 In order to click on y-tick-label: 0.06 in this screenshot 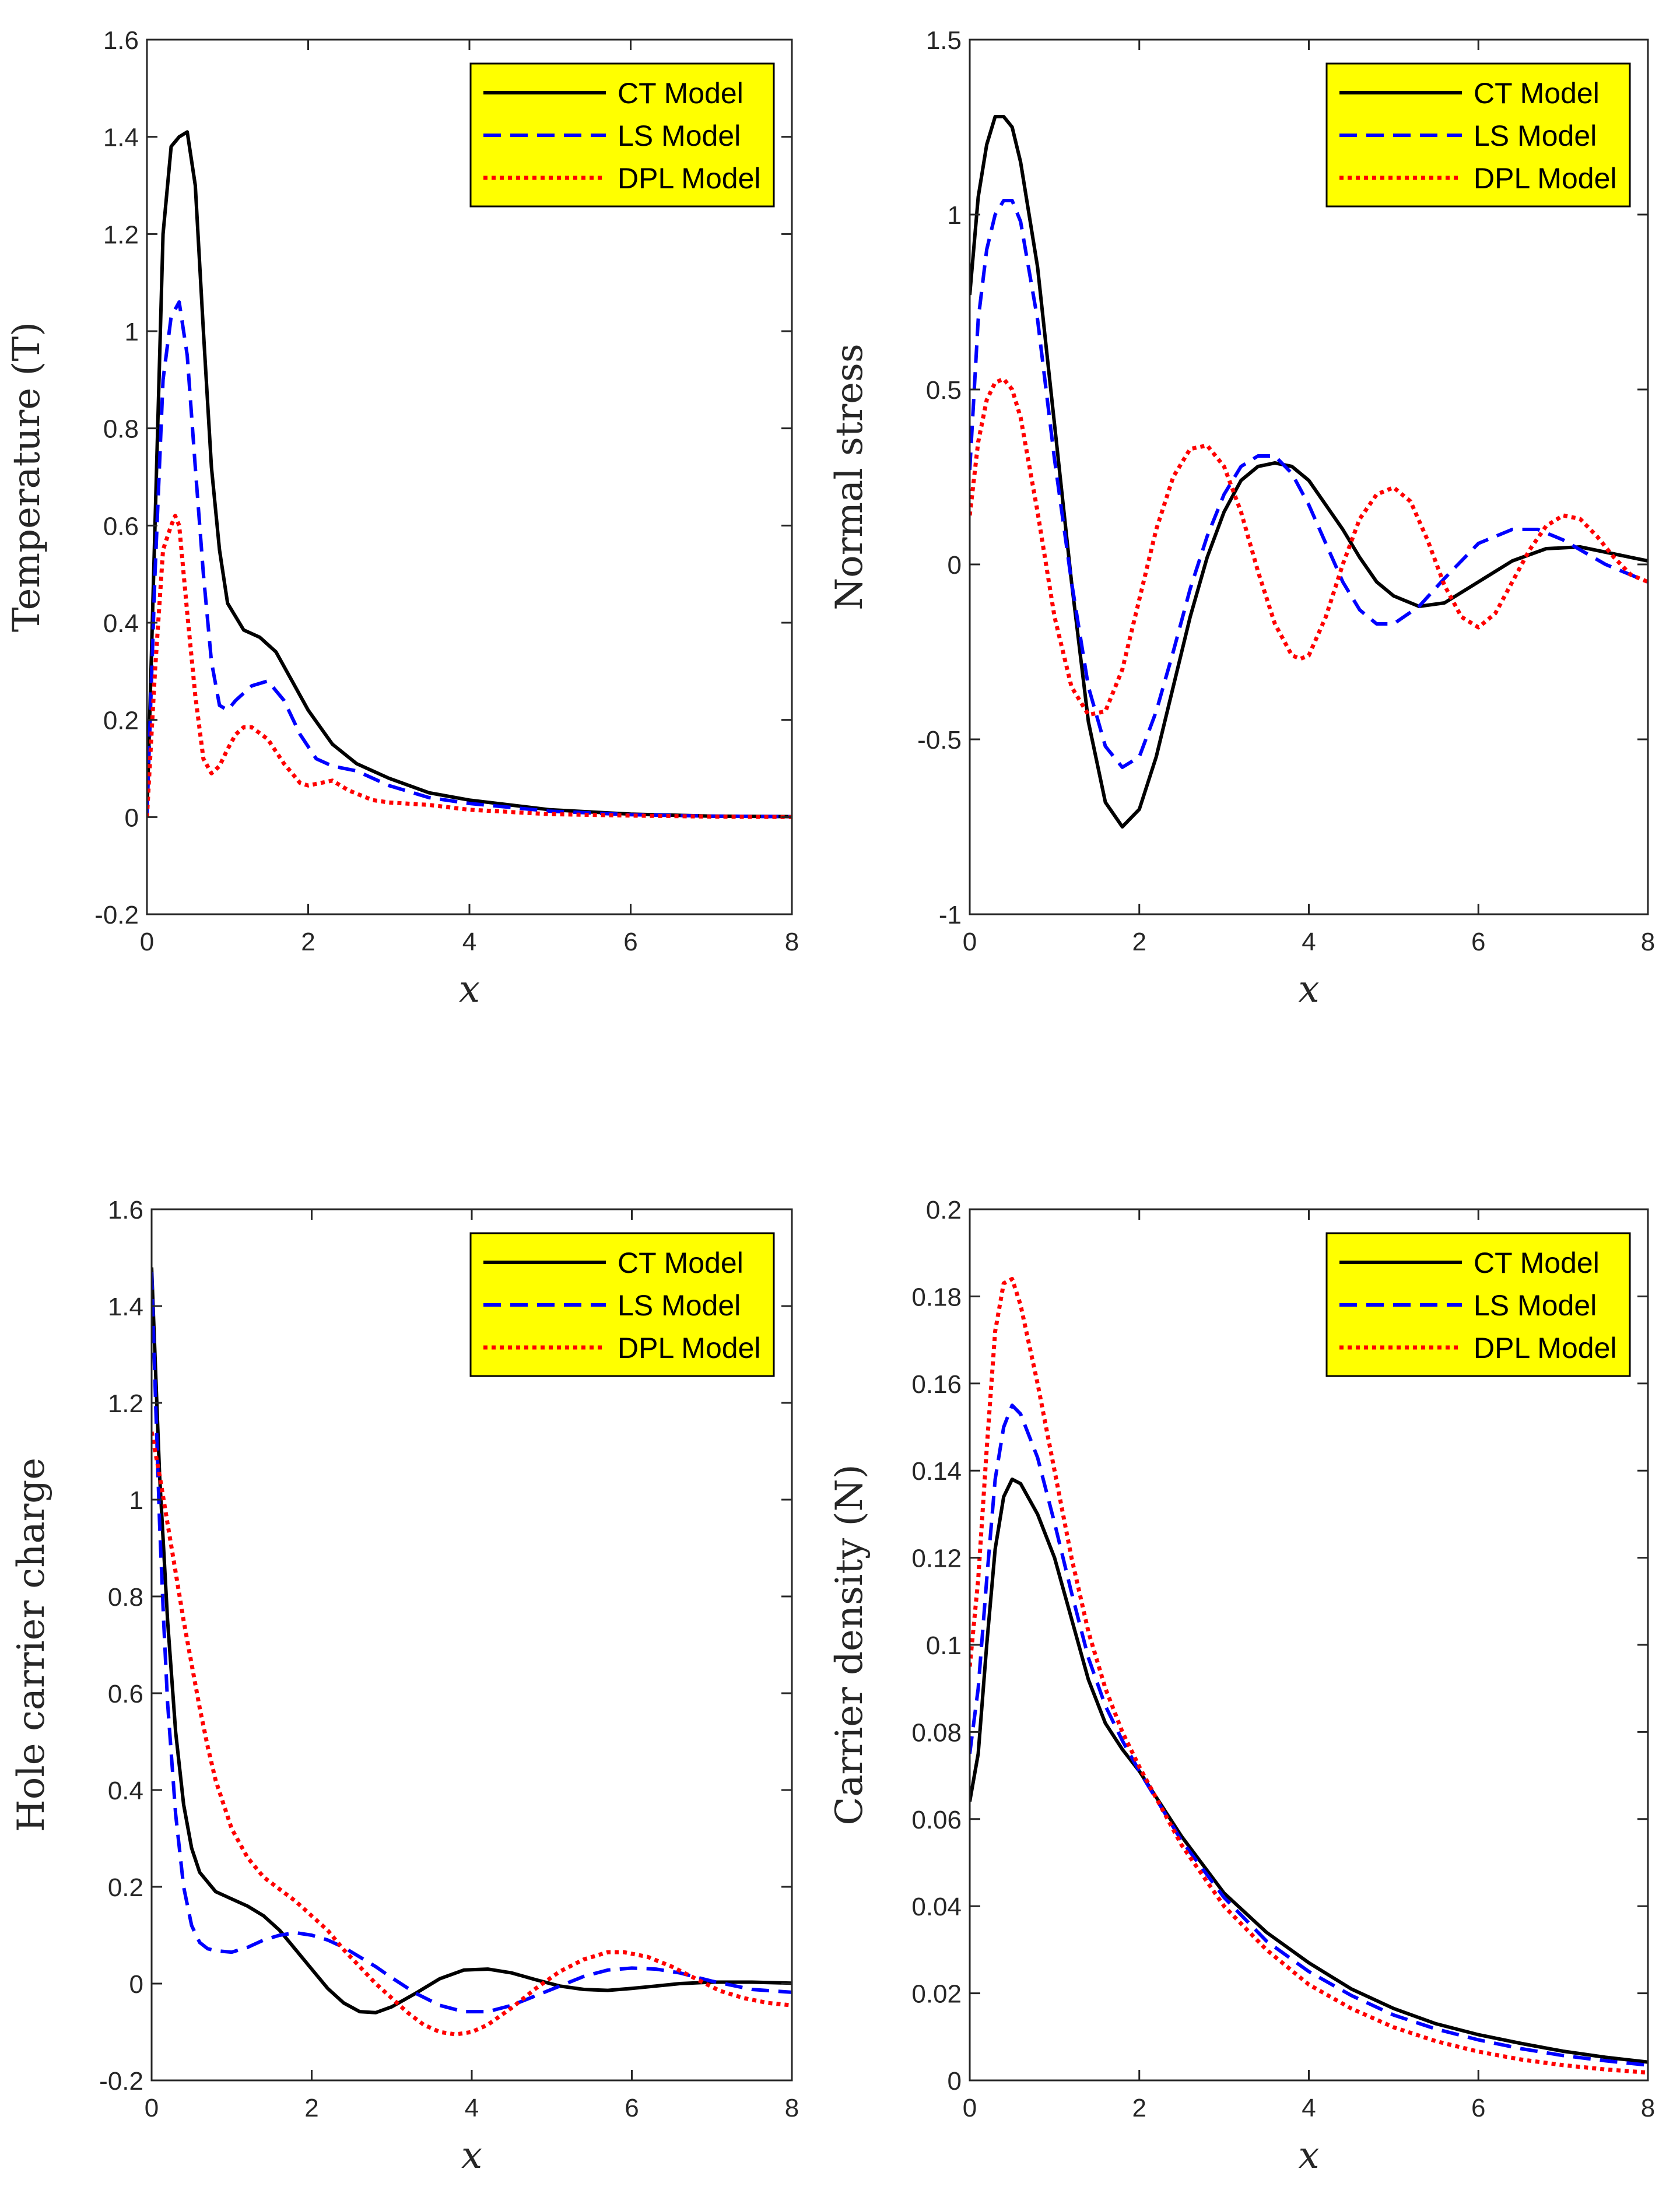, I will do `click(936, 1820)`.